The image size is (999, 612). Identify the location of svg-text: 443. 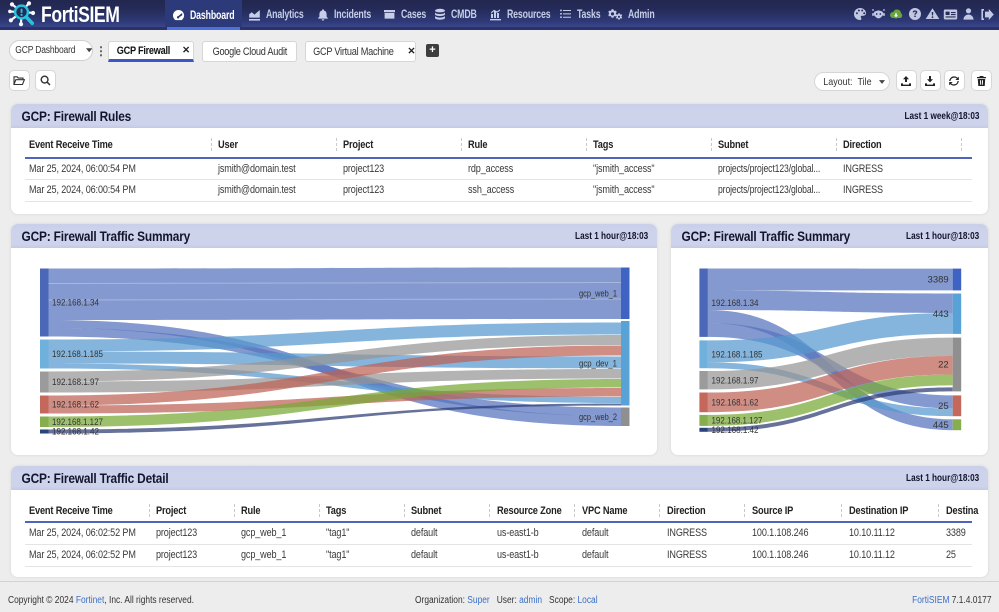
(941, 314).